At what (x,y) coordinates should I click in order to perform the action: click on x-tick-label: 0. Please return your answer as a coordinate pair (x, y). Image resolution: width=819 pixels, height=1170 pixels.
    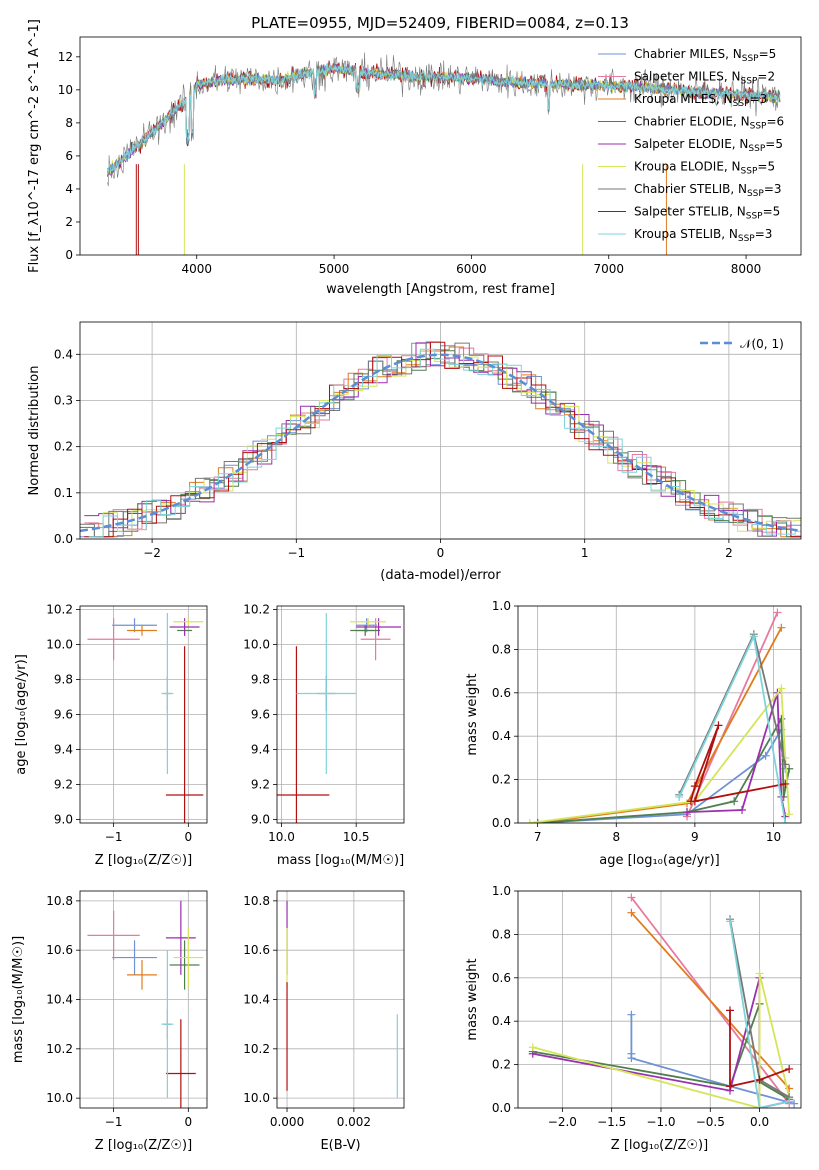
    Looking at the image, I should click on (189, 1122).